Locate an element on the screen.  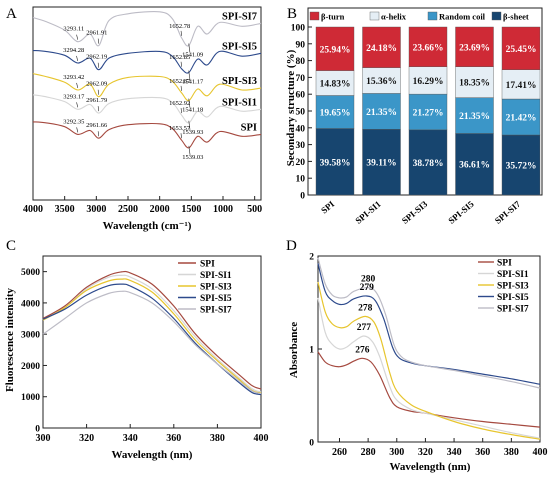
panel-a-peak-label: 1652.87 is located at coordinates (180, 81).